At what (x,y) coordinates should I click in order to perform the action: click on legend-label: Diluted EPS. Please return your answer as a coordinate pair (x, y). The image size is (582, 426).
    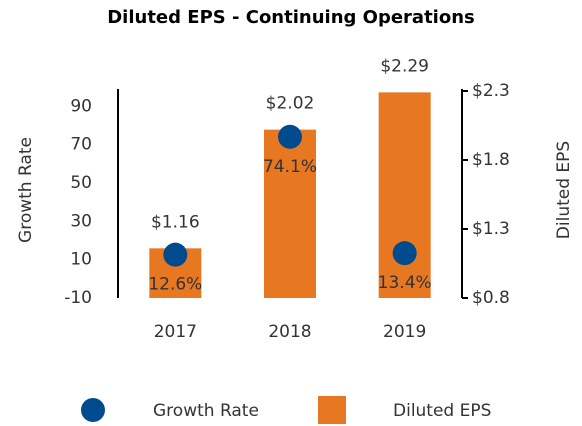
    Looking at the image, I should click on (442, 411).